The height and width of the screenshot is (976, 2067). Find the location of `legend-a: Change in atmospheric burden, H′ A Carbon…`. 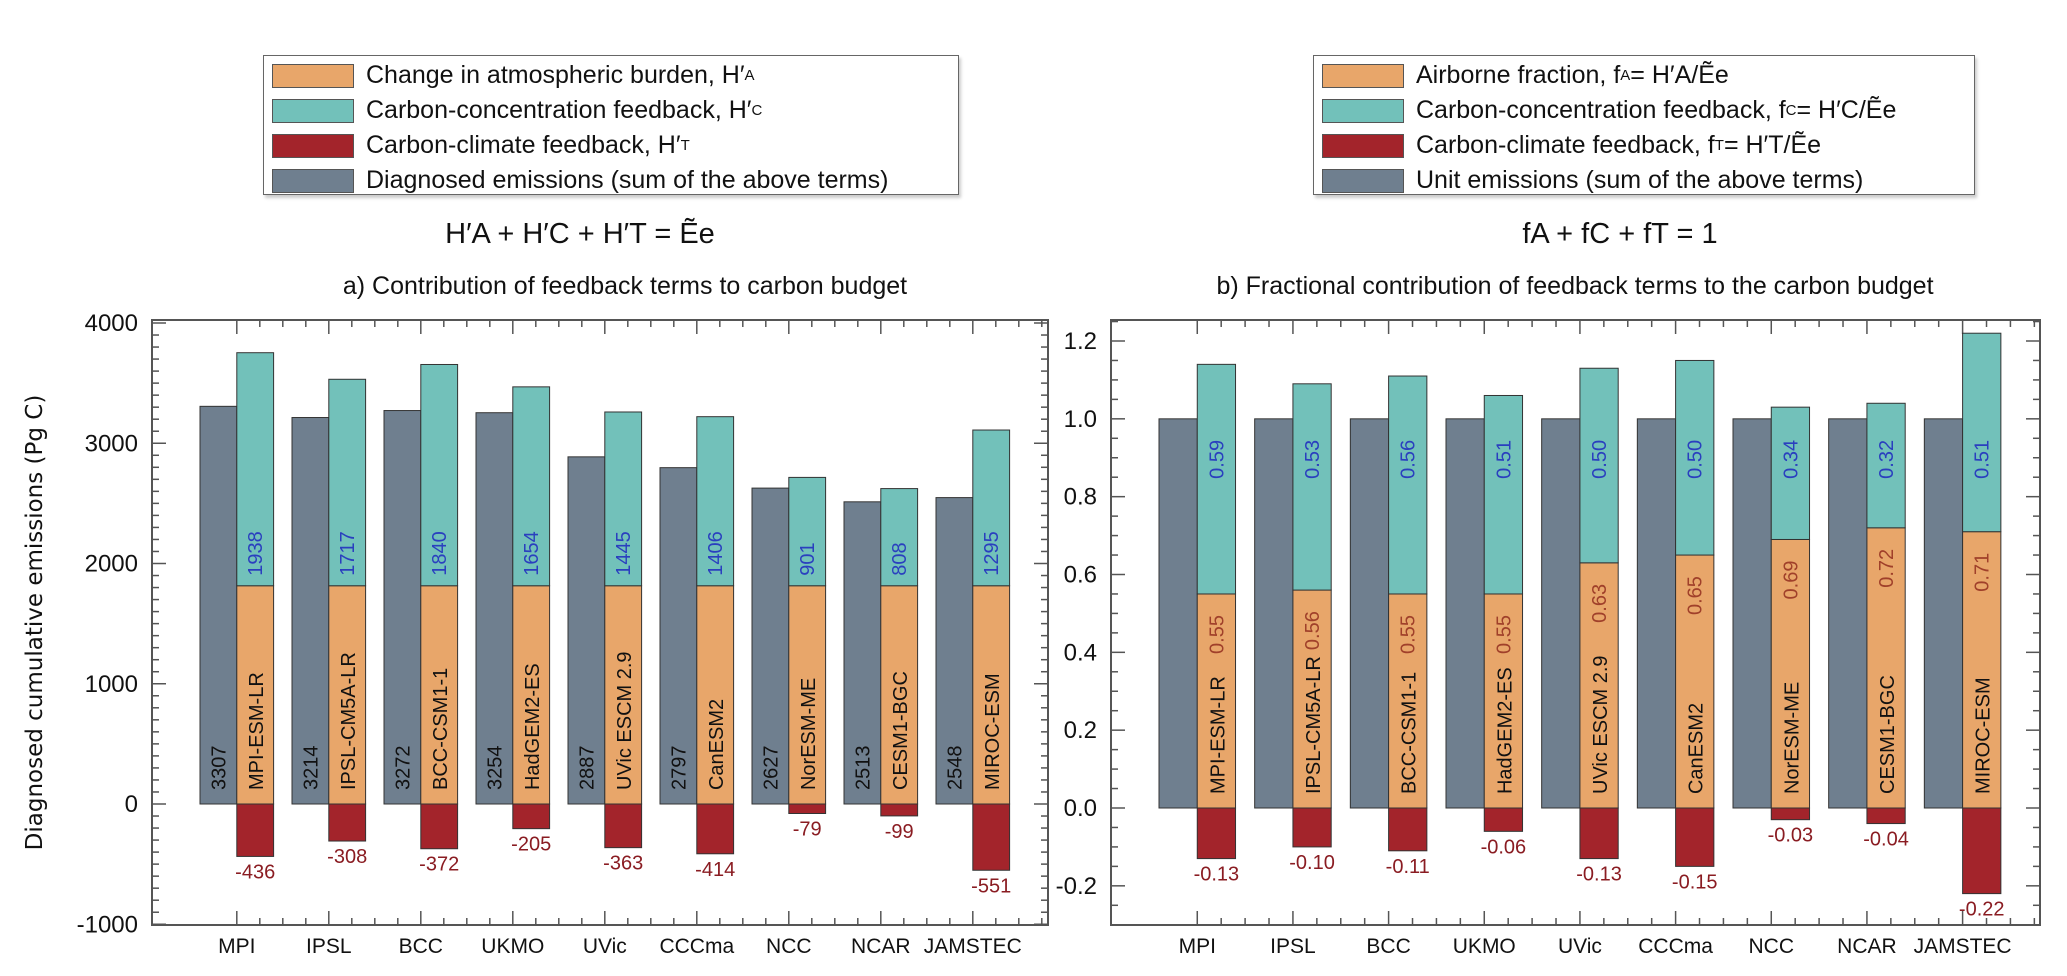

legend-a: Change in atmospheric burden, H′ A Carbon… is located at coordinates (611, 125).